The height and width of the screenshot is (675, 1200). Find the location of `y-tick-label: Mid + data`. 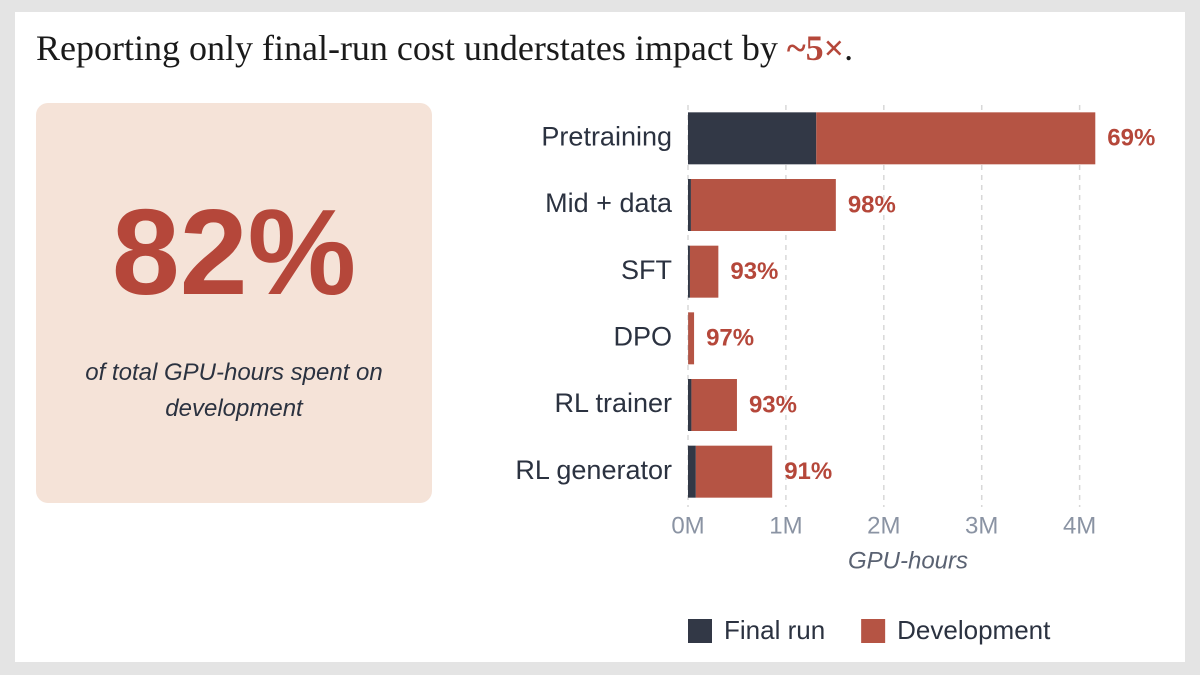

y-tick-label: Mid + data is located at coordinates (609, 203).